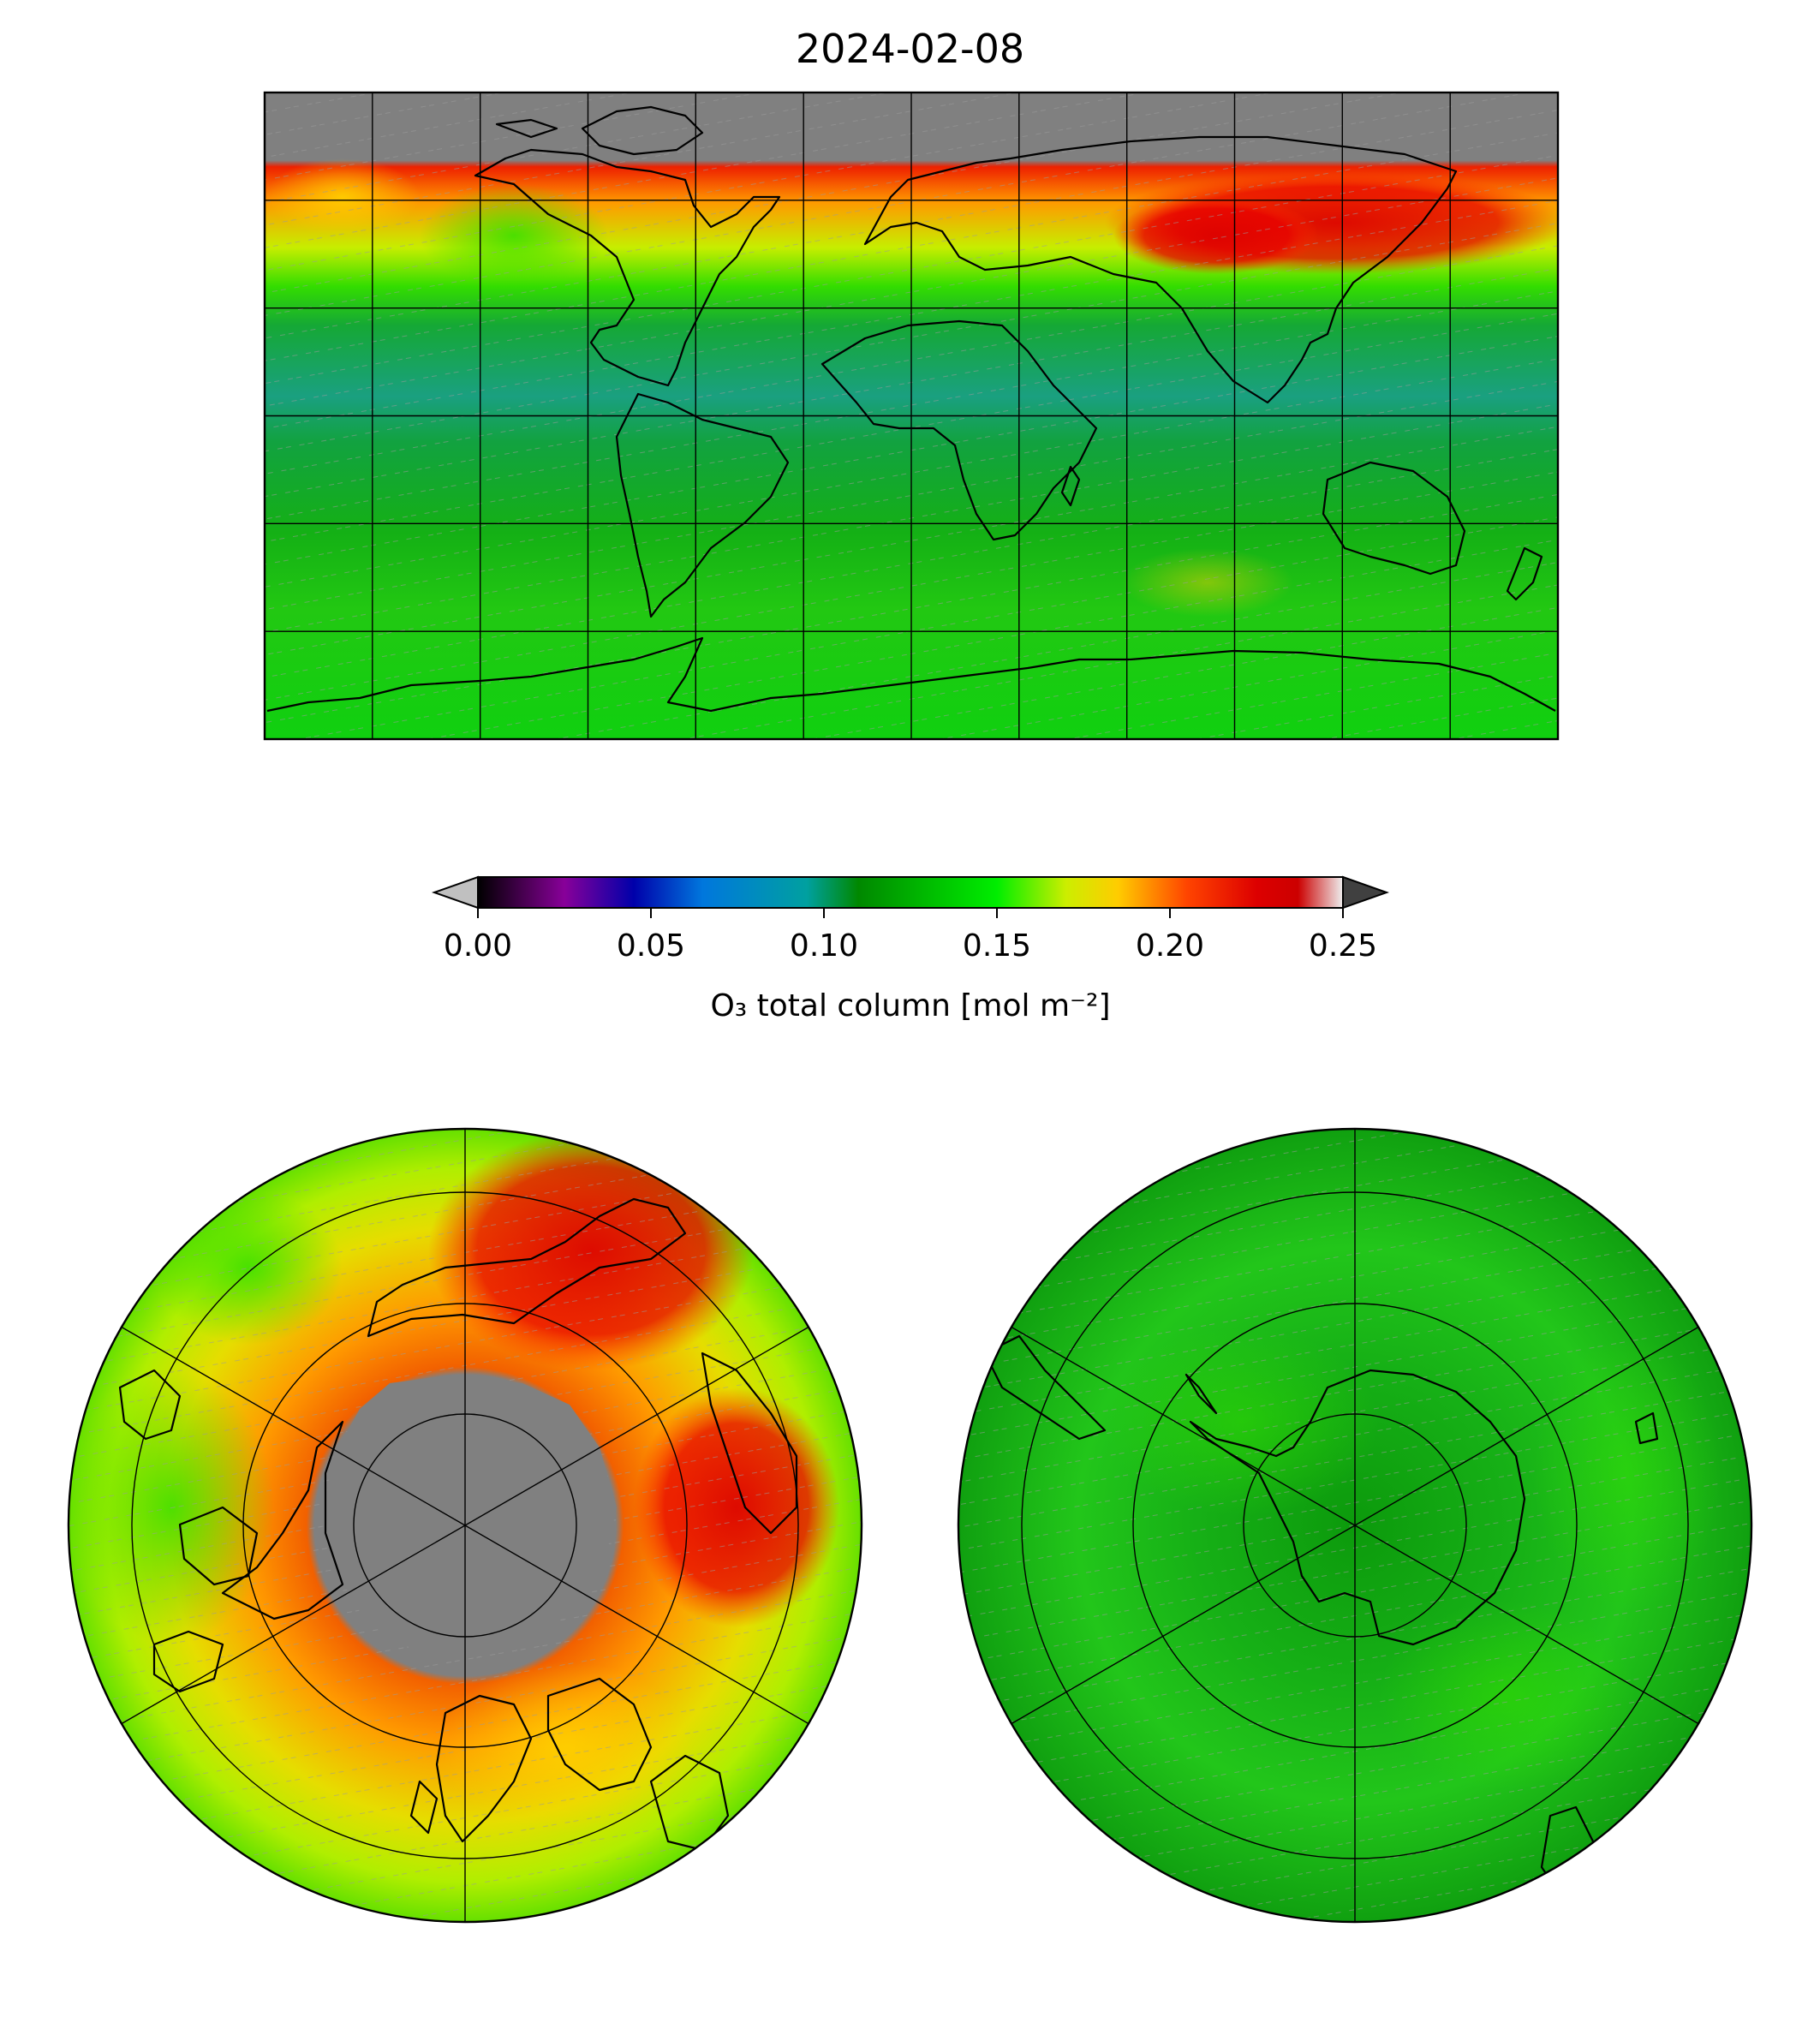  What do you see at coordinates (910, 1005) in the screenshot?
I see `colorbar-label: O₃ total column [mol m⁻²]` at bounding box center [910, 1005].